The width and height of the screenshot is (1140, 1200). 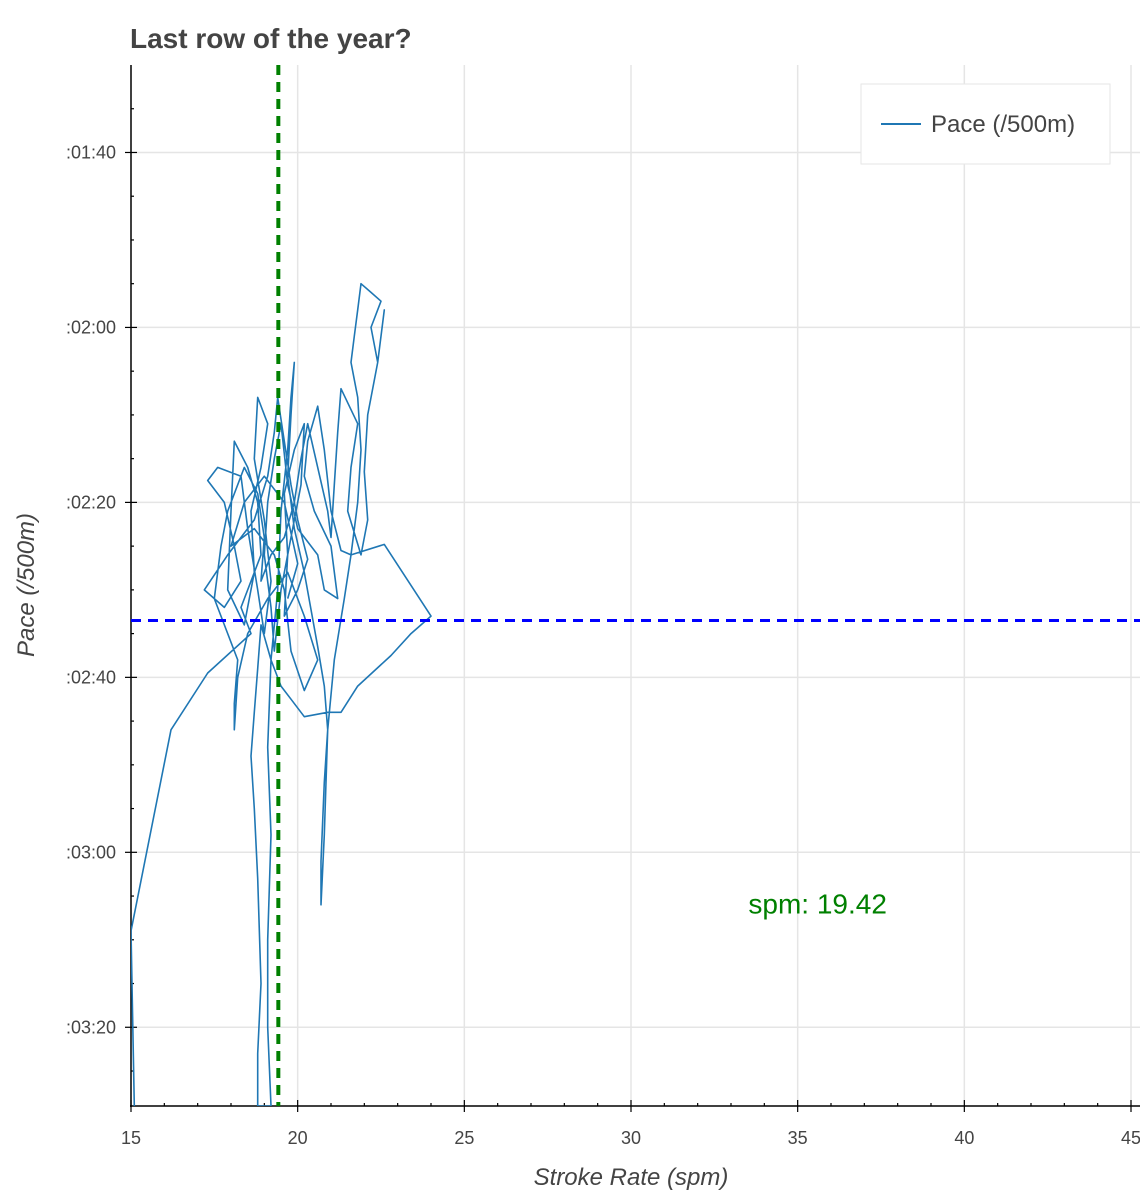 What do you see at coordinates (798, 1138) in the screenshot?
I see `x-tick-label: 35` at bounding box center [798, 1138].